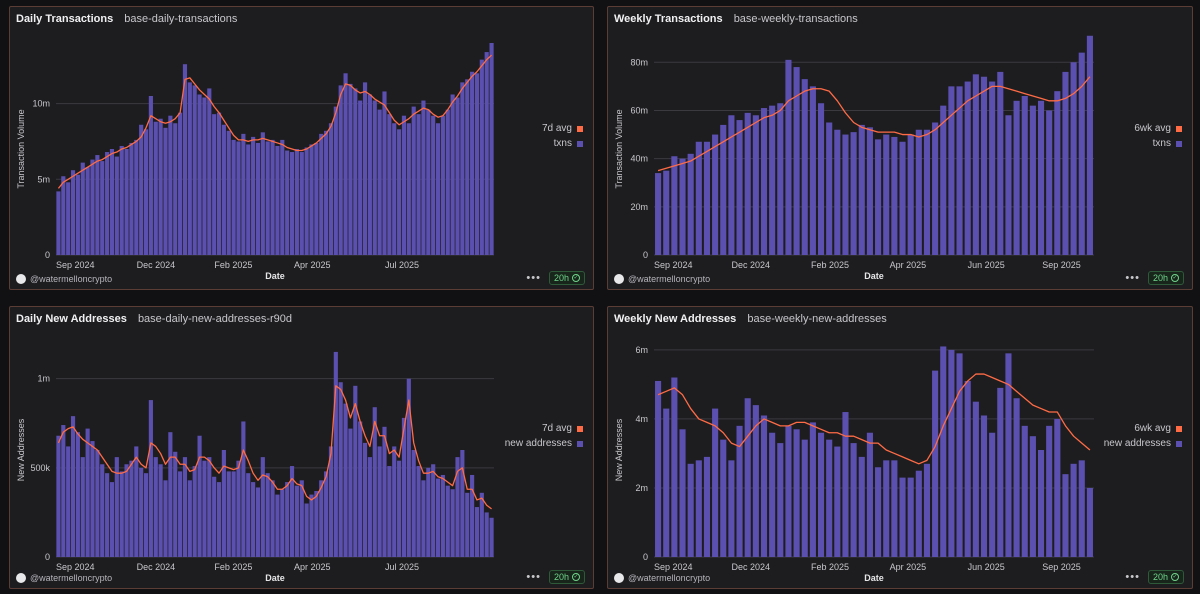 This screenshot has height=594, width=1200. Describe the element at coordinates (1143, 428) in the screenshot. I see `legend-item-line: 6wk avg` at that location.